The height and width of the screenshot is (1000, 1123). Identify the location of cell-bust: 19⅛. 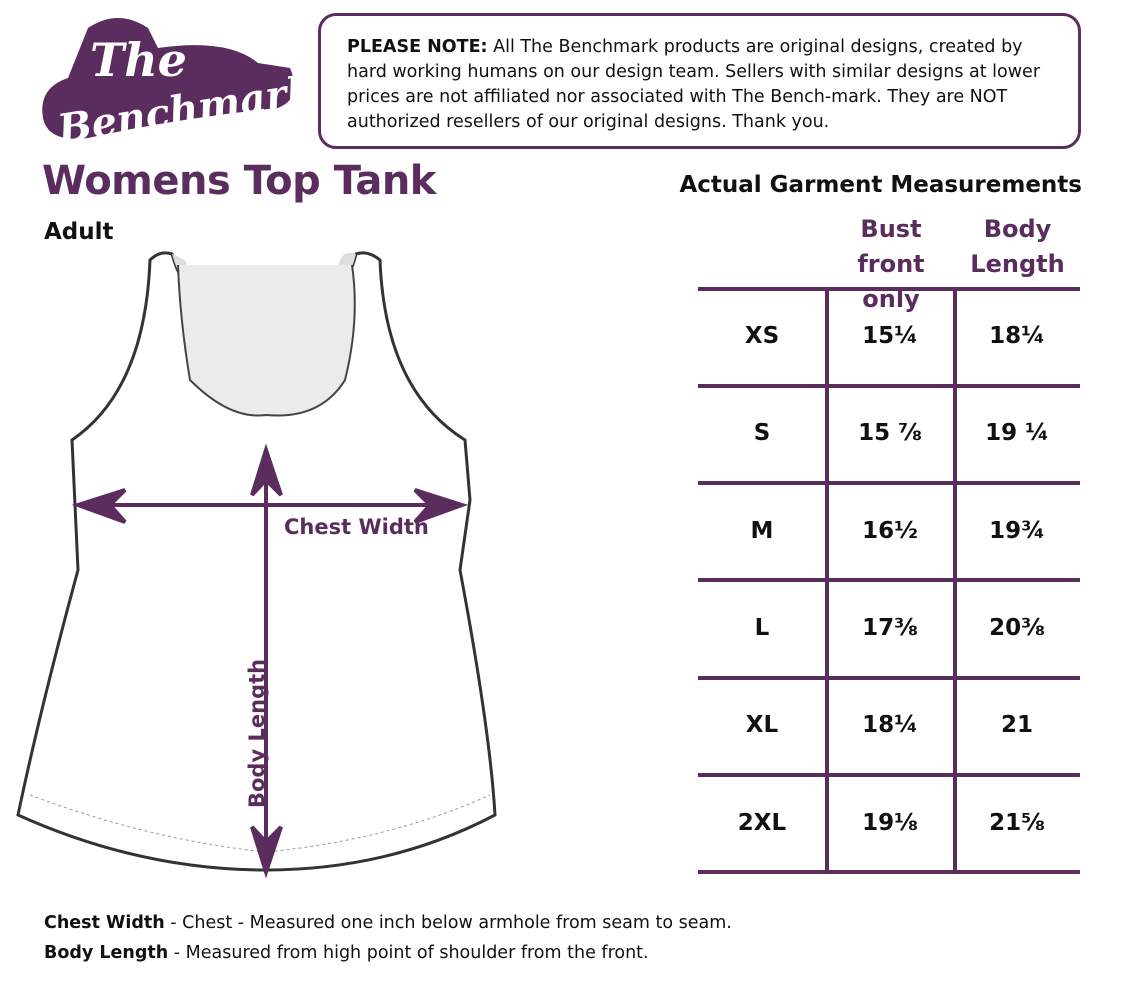
(890, 822).